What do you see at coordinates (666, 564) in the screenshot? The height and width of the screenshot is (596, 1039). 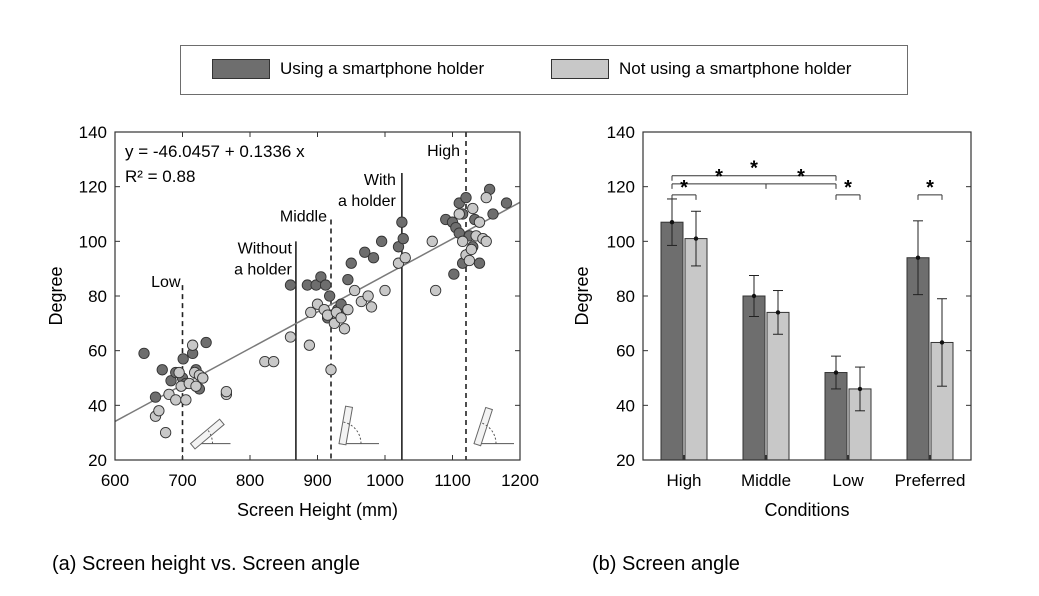 I see `caption-b: (b) Screen angle` at bounding box center [666, 564].